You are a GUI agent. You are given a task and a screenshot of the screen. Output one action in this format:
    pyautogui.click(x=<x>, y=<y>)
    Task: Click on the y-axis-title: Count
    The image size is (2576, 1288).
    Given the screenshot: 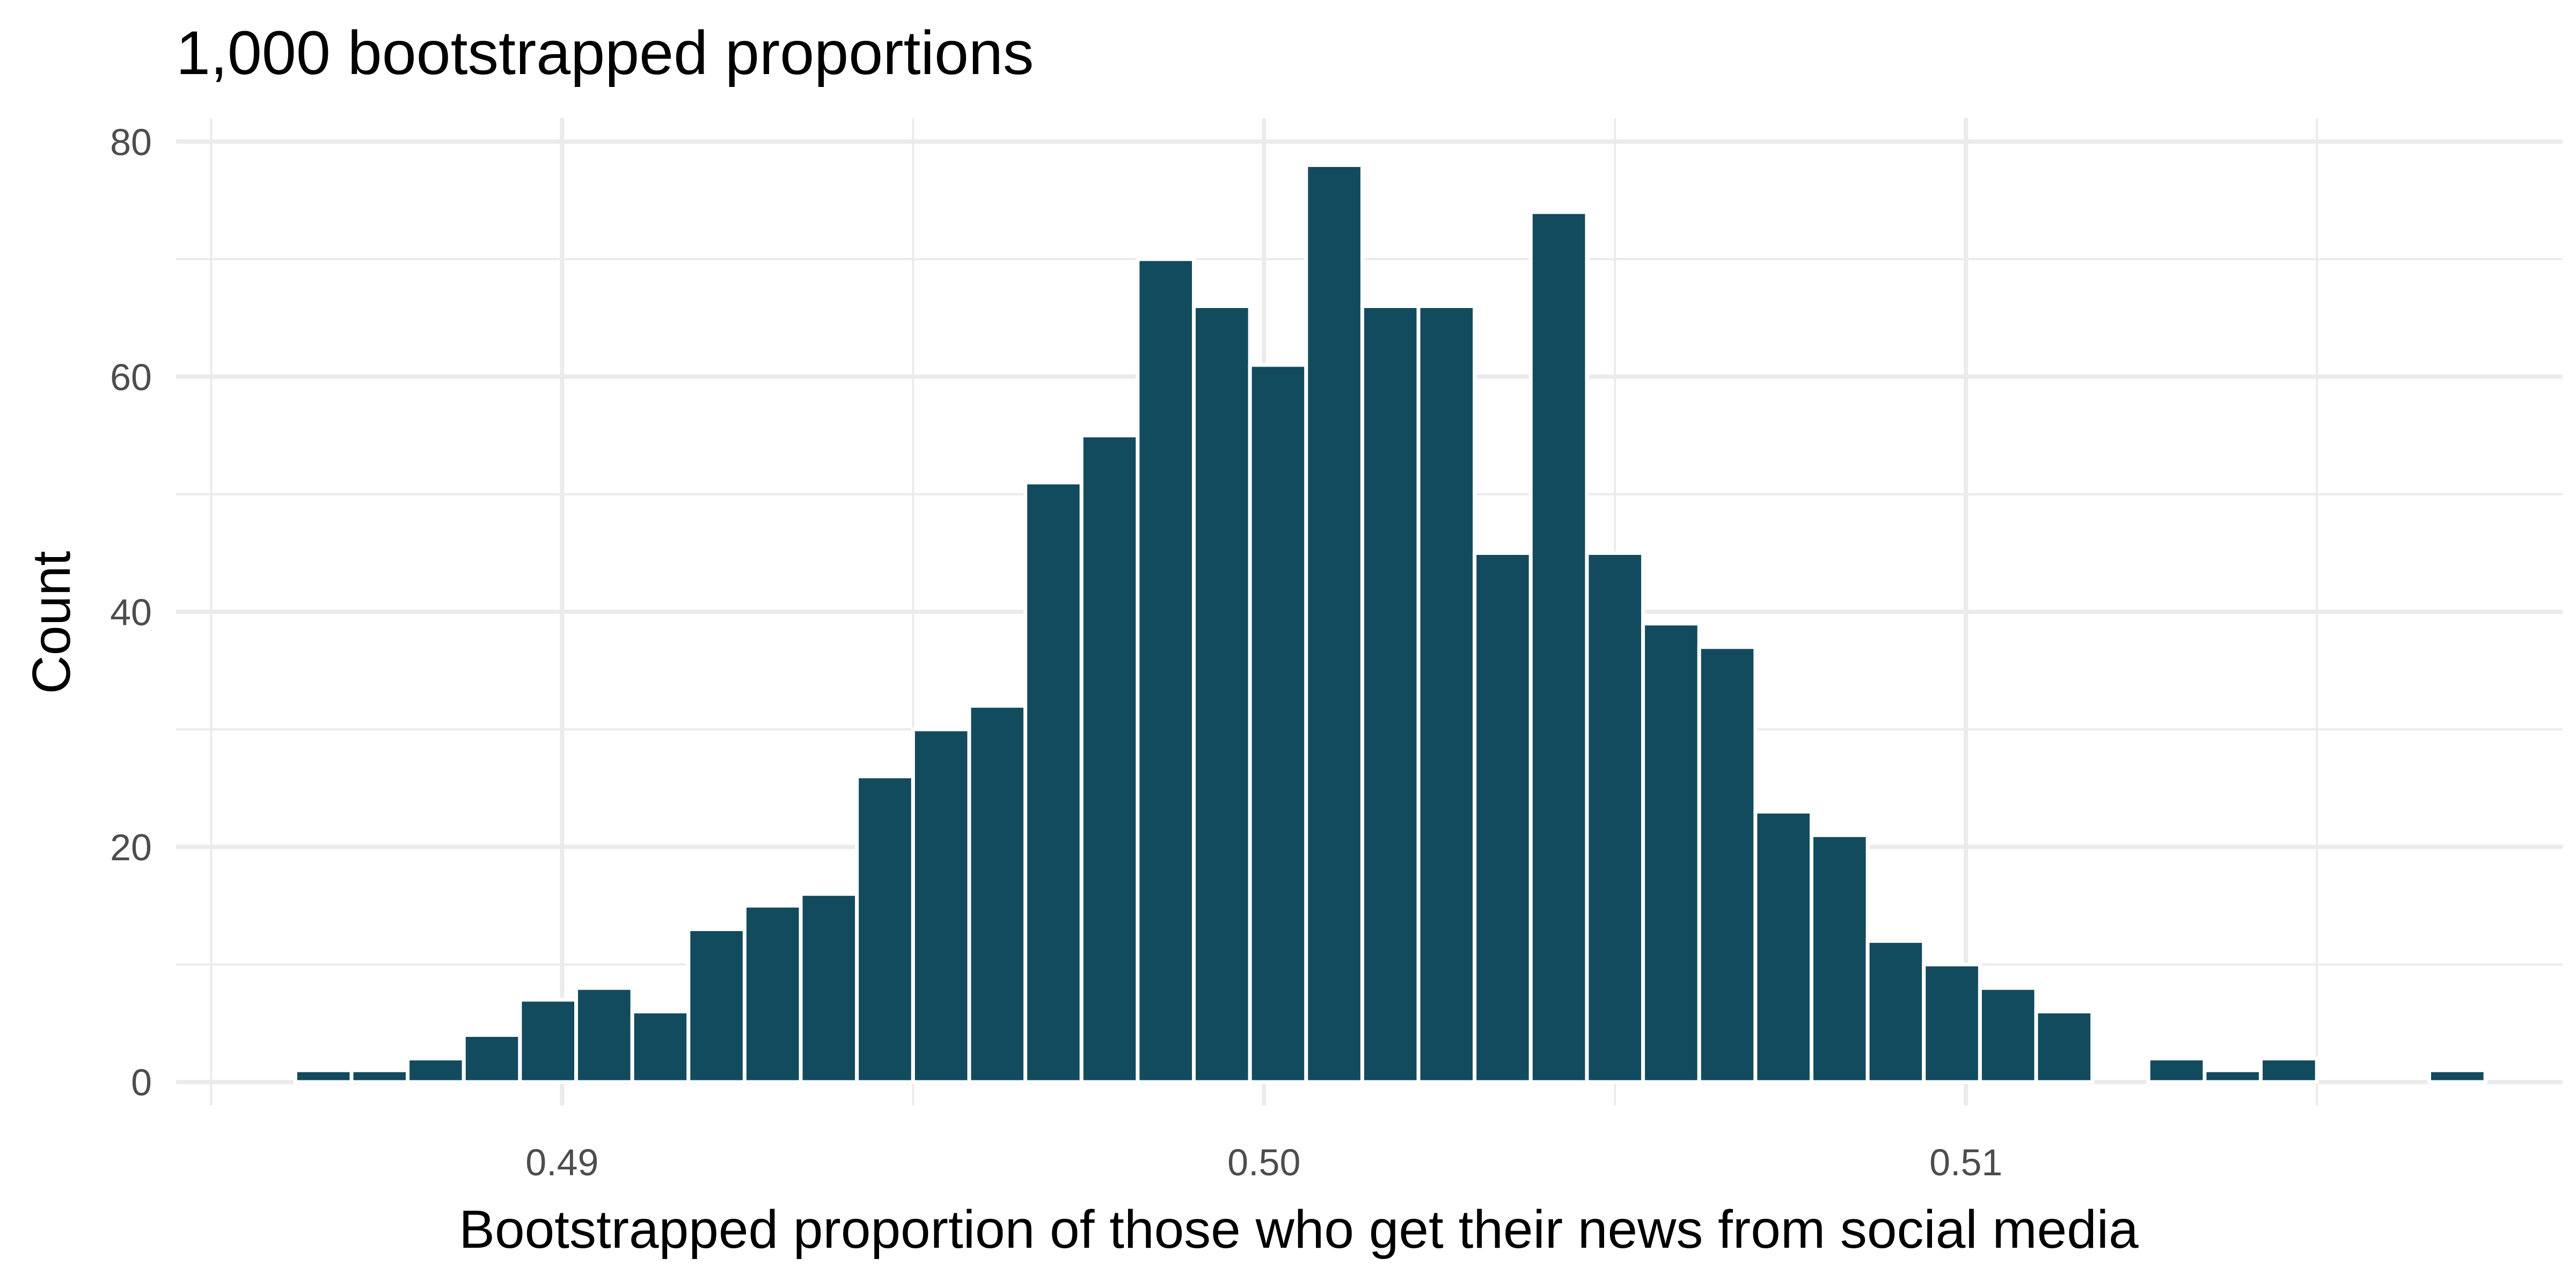 What is the action you would take?
    pyautogui.click(x=51, y=622)
    